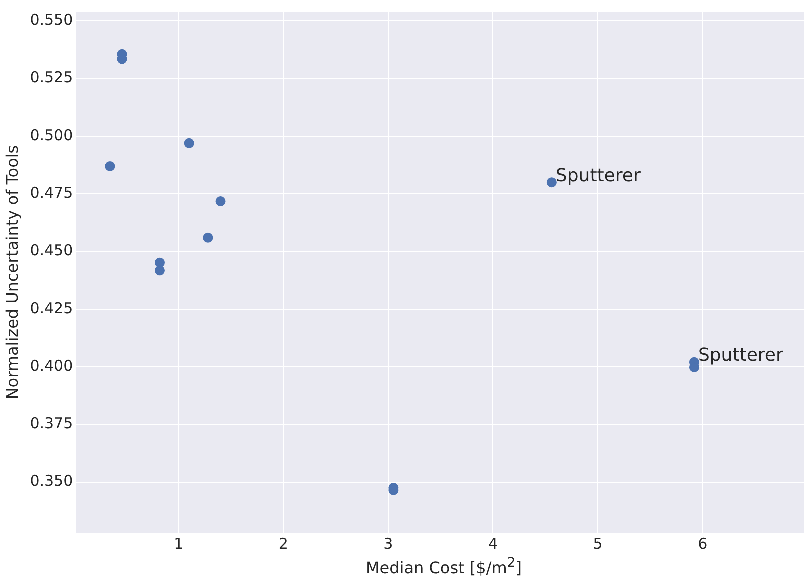 The height and width of the screenshot is (583, 810). I want to click on y-tick-label: 0.475, so click(52, 193).